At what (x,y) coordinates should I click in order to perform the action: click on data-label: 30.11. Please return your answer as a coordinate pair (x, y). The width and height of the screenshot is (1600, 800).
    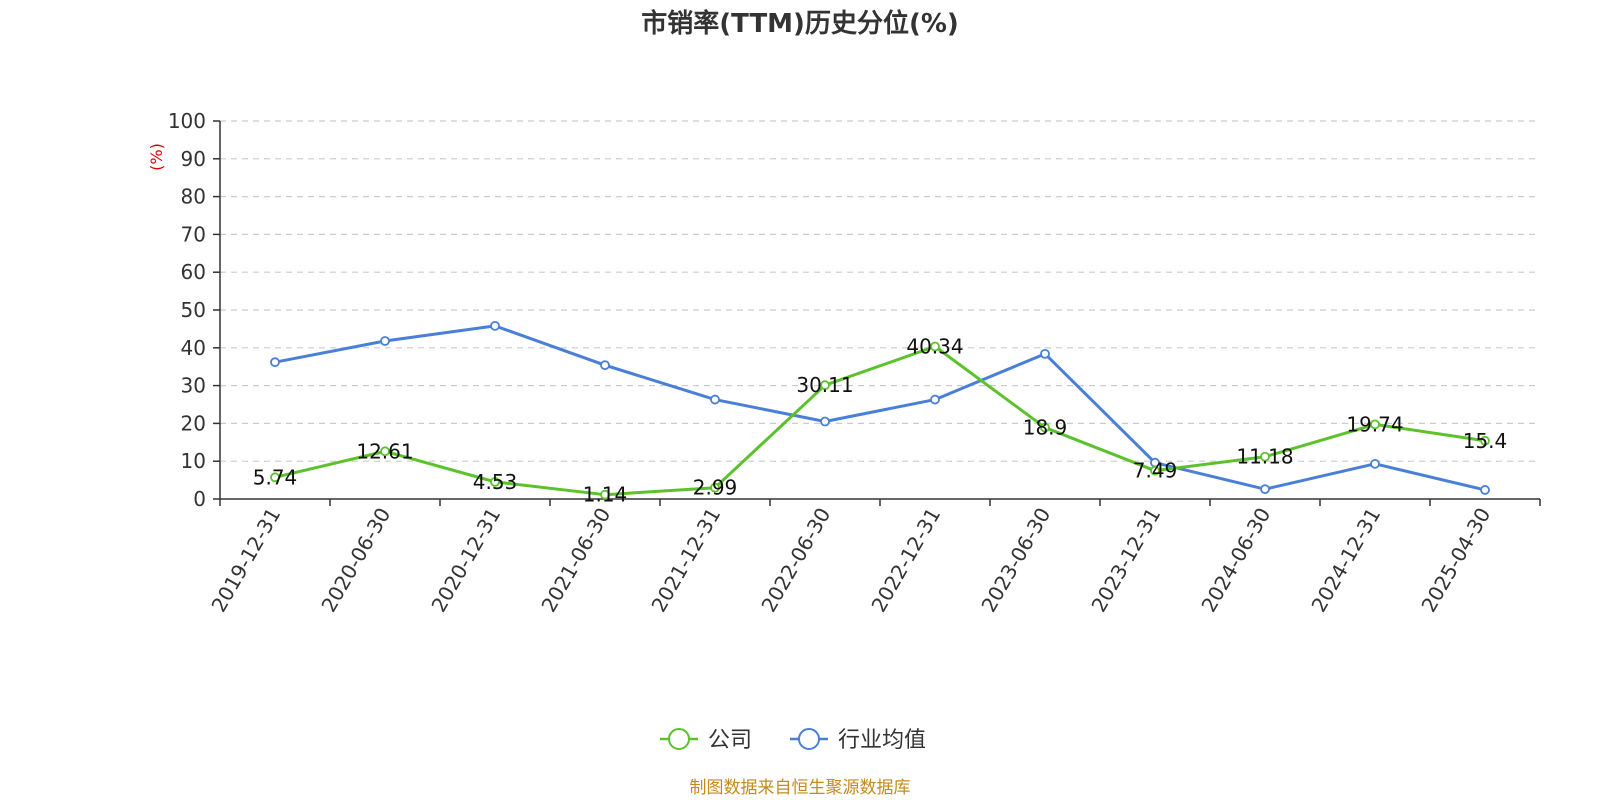
    Looking at the image, I should click on (824, 385).